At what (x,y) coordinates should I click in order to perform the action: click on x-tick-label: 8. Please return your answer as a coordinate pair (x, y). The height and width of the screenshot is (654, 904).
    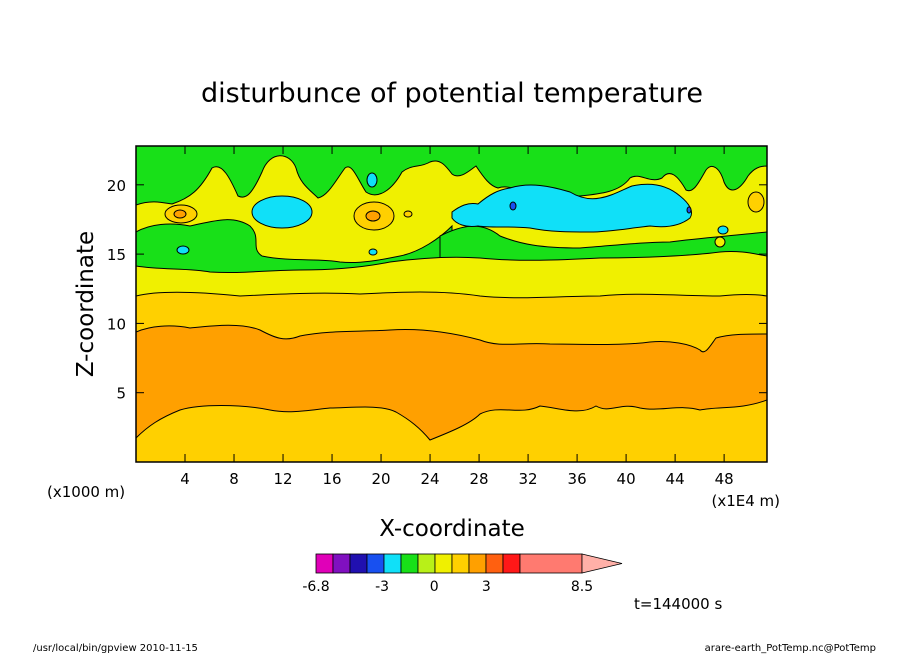
    Looking at the image, I should click on (234, 479).